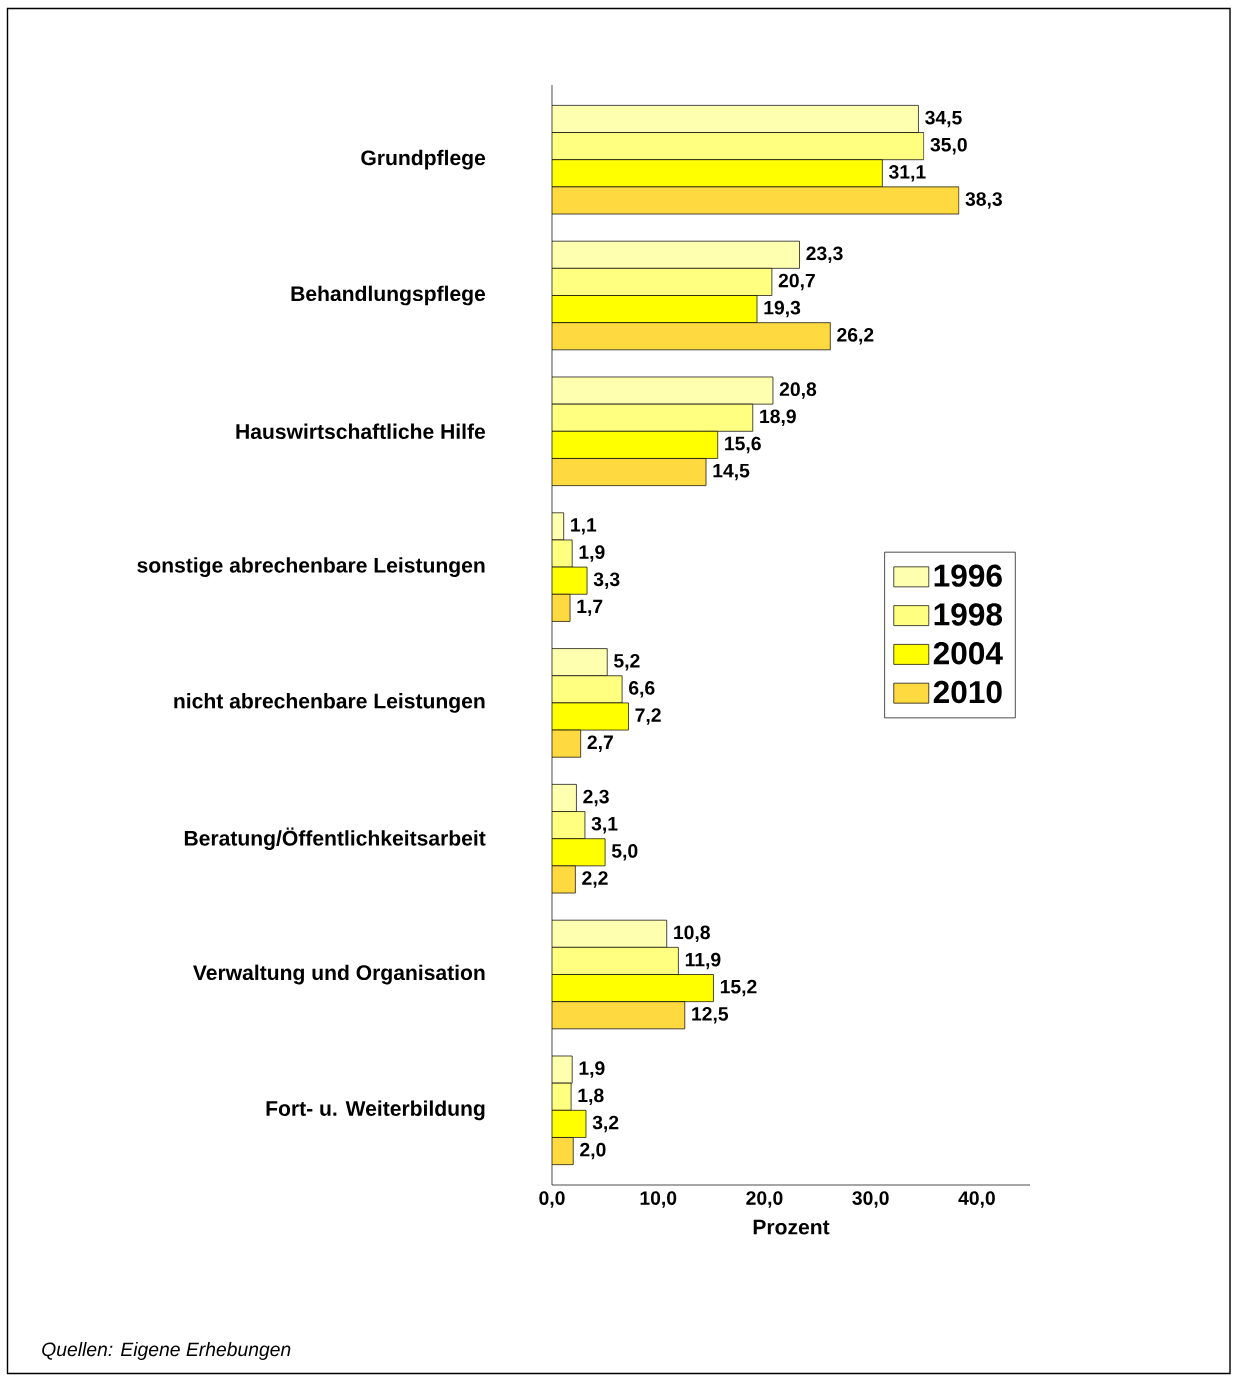 The height and width of the screenshot is (1376, 1235). What do you see at coordinates (731, 472) in the screenshot?
I see `data-label: 14,5` at bounding box center [731, 472].